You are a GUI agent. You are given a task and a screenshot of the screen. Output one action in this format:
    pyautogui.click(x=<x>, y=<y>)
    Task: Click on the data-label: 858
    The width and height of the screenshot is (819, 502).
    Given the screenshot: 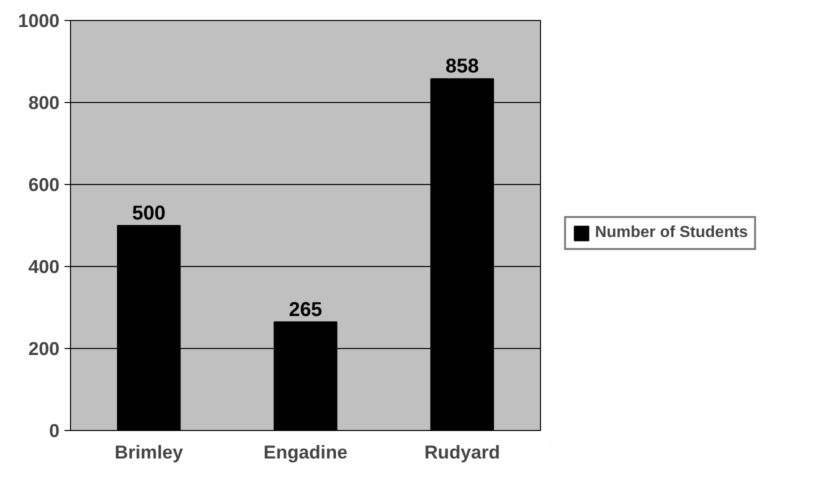 What is the action you would take?
    pyautogui.click(x=462, y=67)
    